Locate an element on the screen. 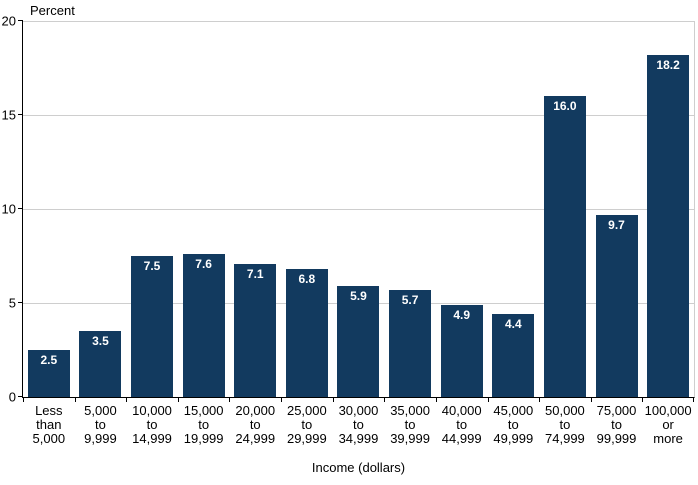  bar-slot: 5.7 is located at coordinates (410, 209).